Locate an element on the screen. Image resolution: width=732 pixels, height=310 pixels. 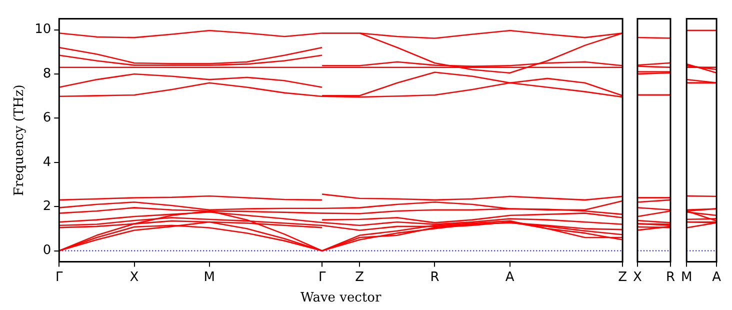
y-tick-label: 6 is located at coordinates (47, 118).